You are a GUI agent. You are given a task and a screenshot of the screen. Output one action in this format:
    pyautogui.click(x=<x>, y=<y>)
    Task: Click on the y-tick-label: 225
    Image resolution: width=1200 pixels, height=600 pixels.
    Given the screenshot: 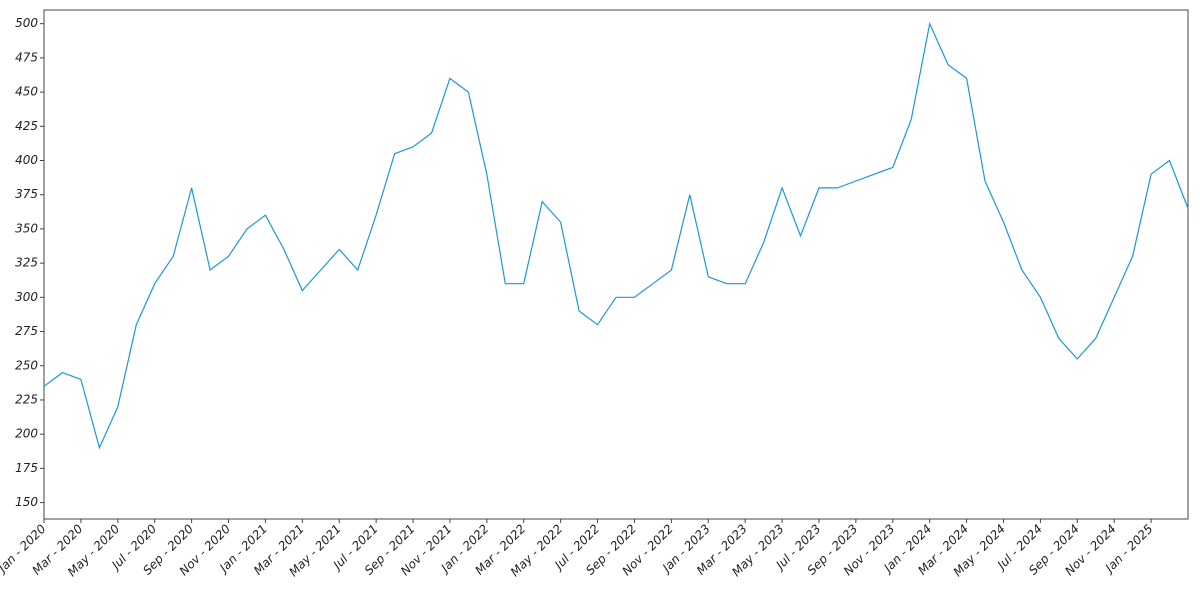 What is the action you would take?
    pyautogui.click(x=26, y=399)
    